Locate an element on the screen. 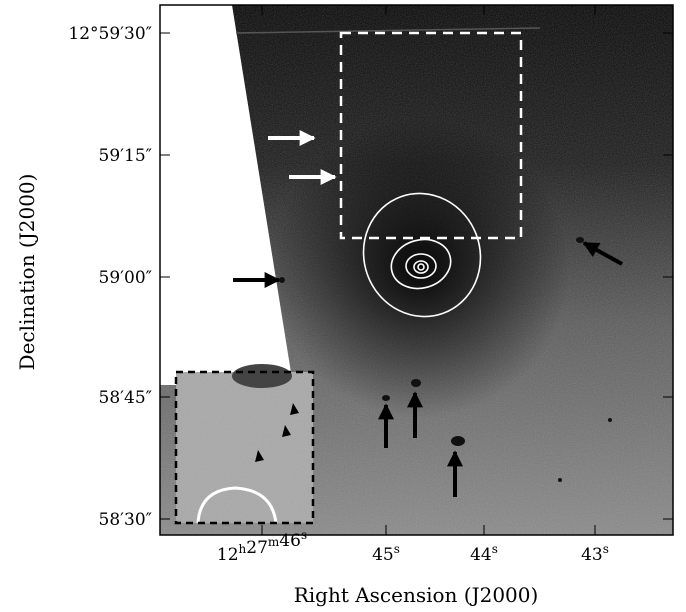 The height and width of the screenshot is (612, 686). y-tick-label: 12°59′30″ is located at coordinates (110, 34).